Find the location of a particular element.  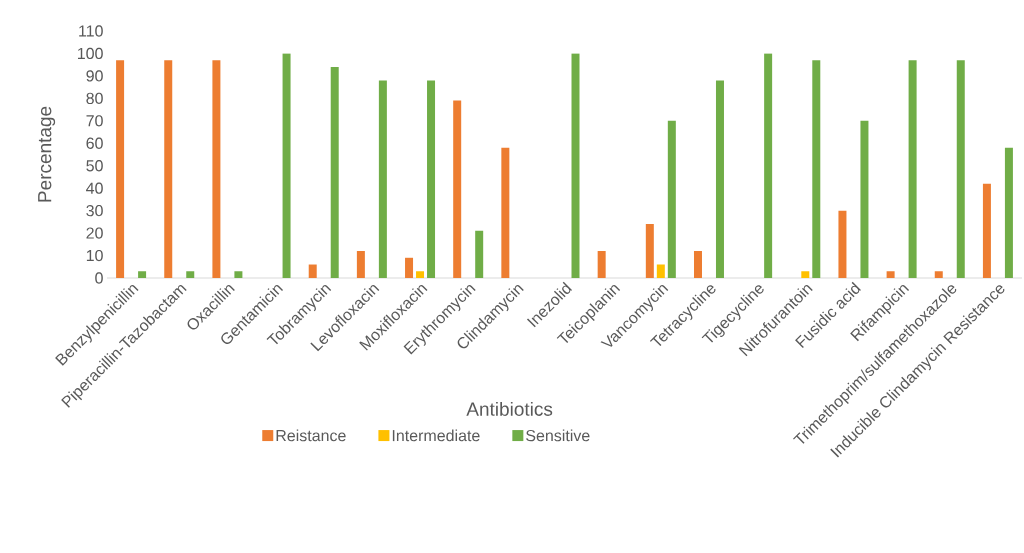

y-tick-label: 30 is located at coordinates (94, 210).